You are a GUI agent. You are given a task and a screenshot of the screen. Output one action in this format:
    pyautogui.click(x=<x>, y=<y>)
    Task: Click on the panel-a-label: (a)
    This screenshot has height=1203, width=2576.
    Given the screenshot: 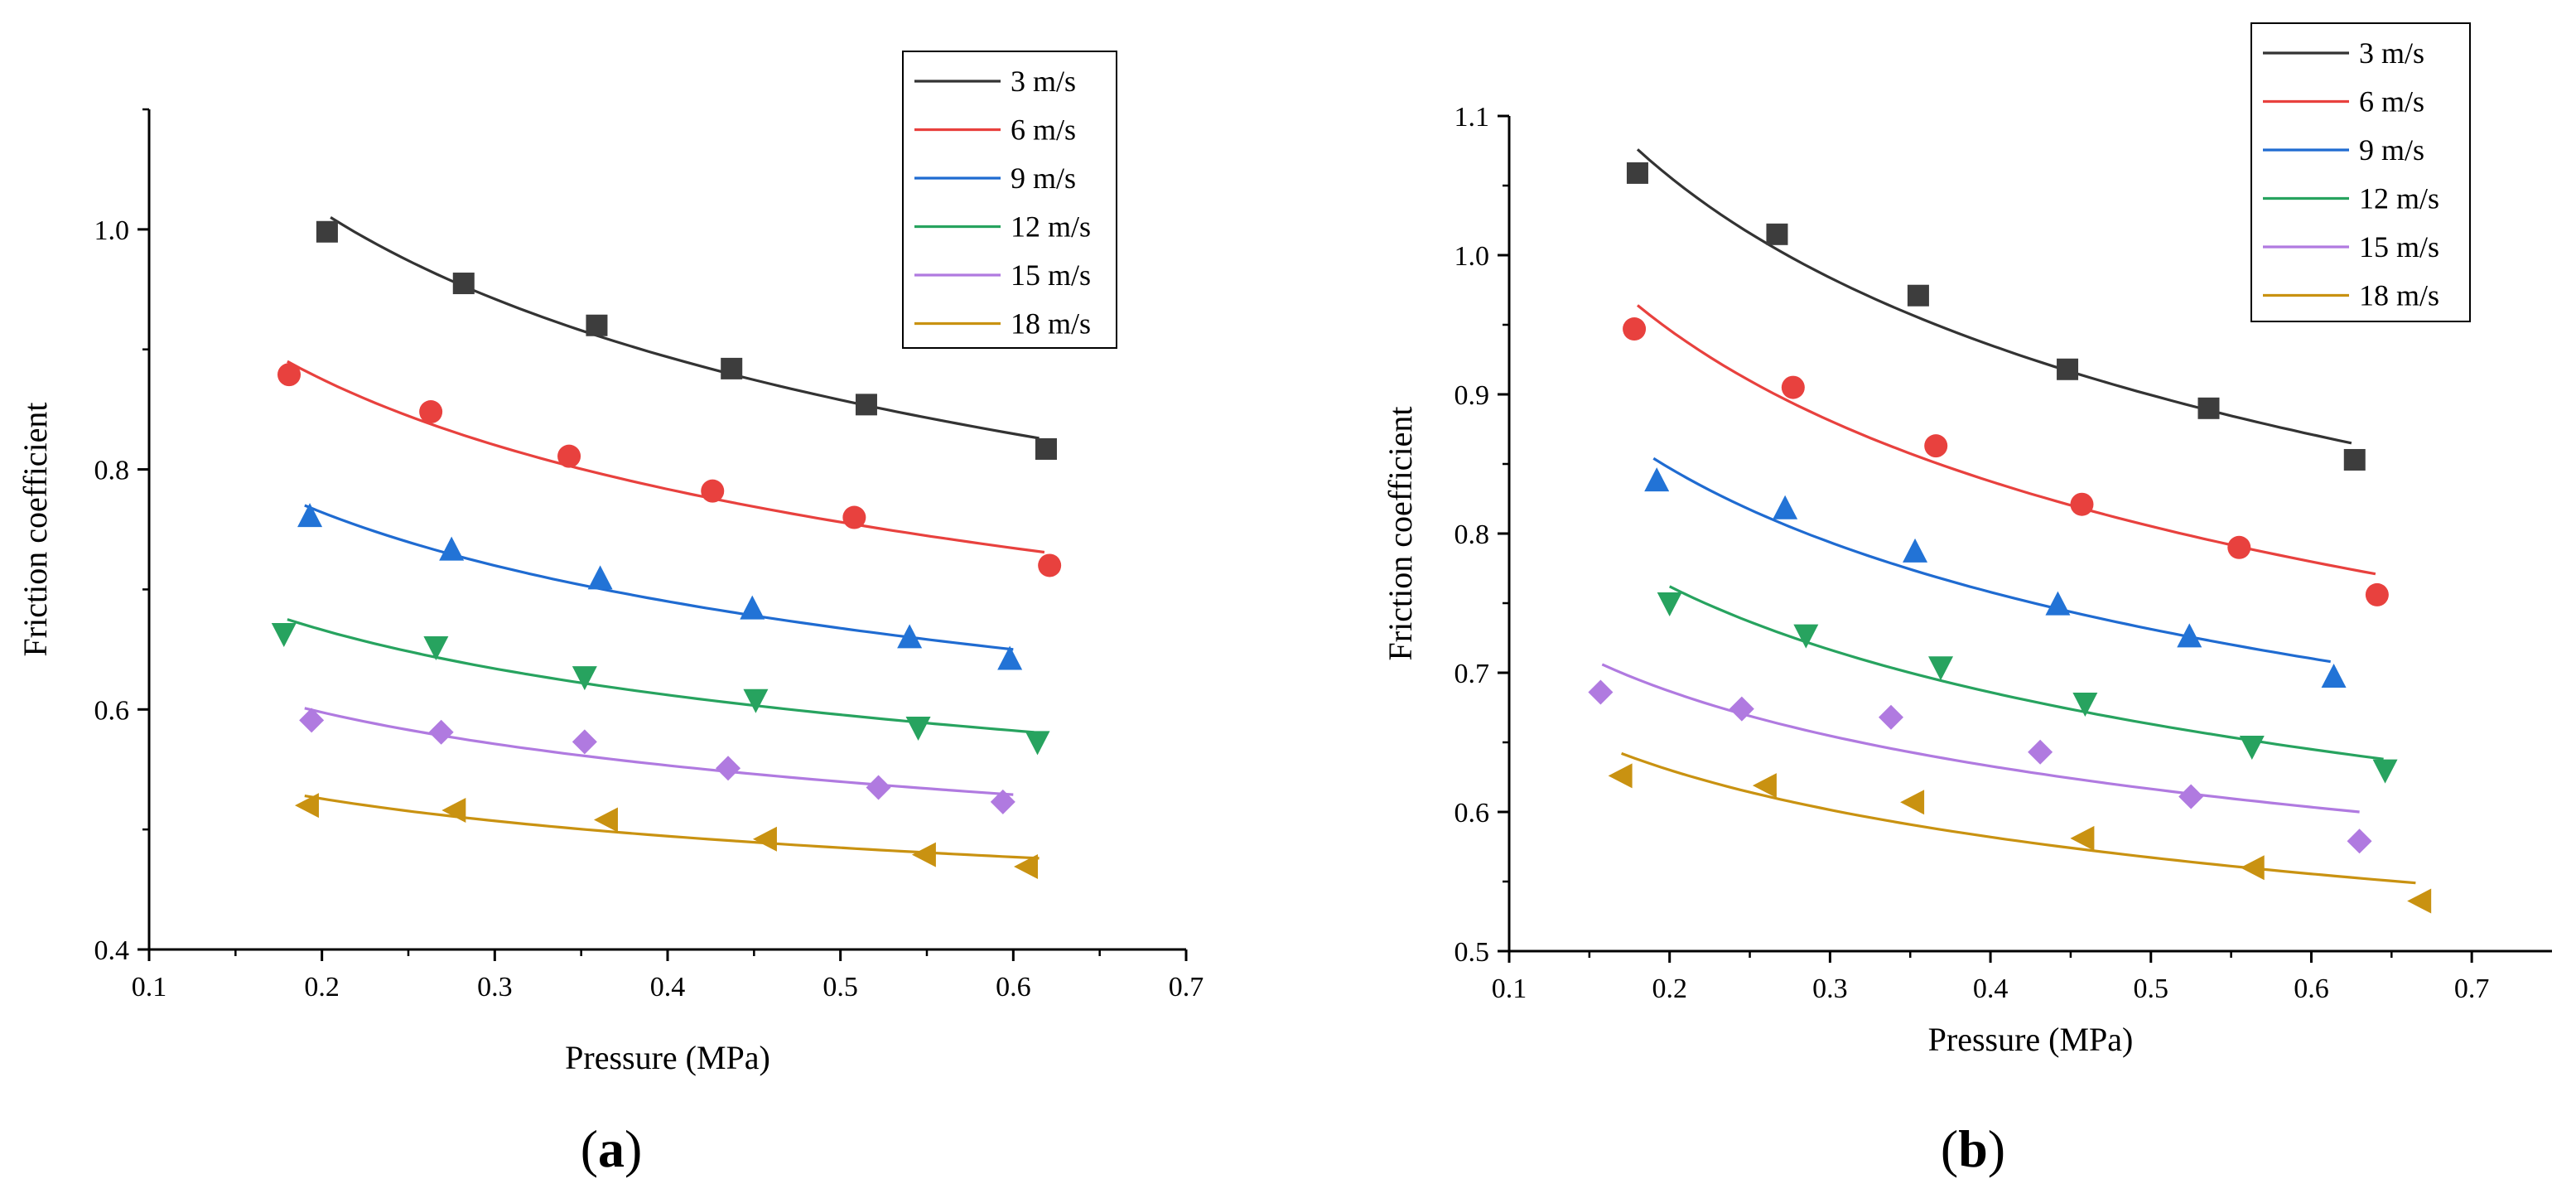 What is the action you would take?
    pyautogui.click(x=612, y=1148)
    